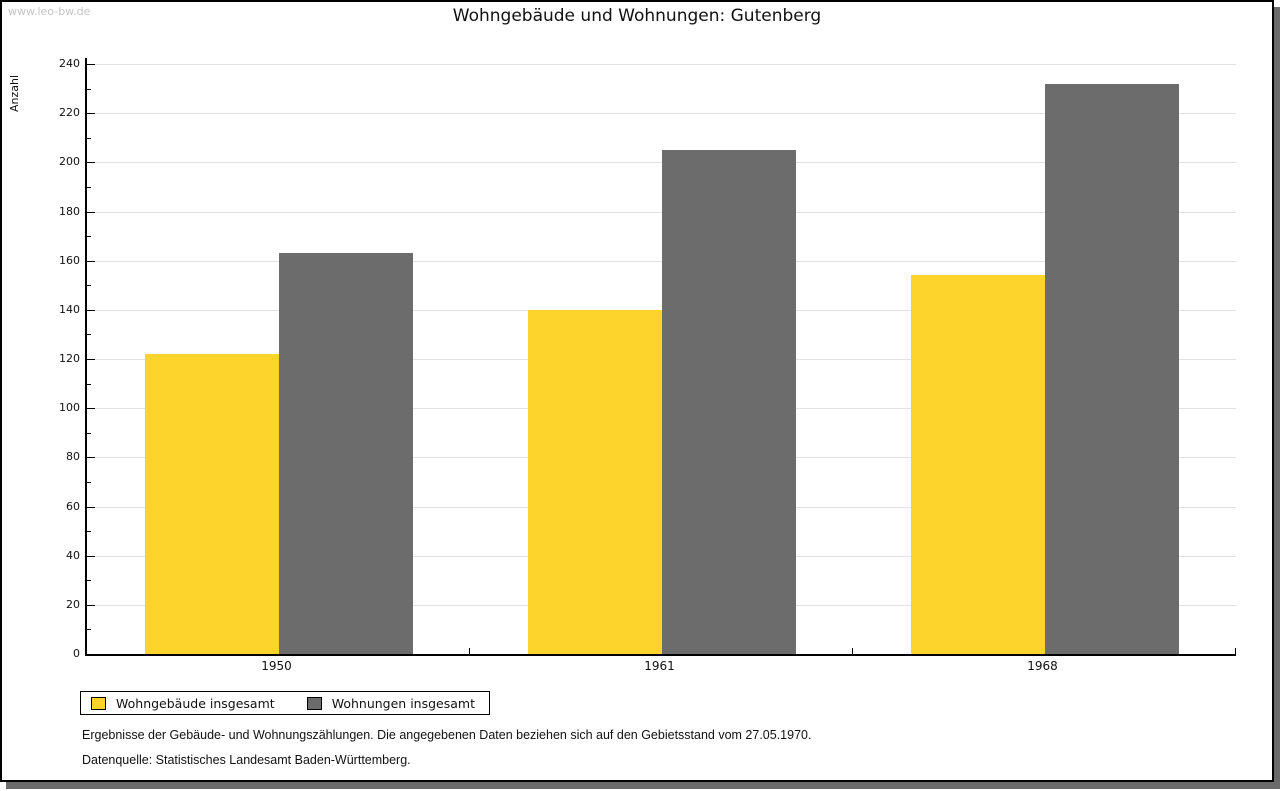 Image resolution: width=1280 pixels, height=791 pixels. I want to click on watermark: www.leo-bw.de, so click(49, 11).